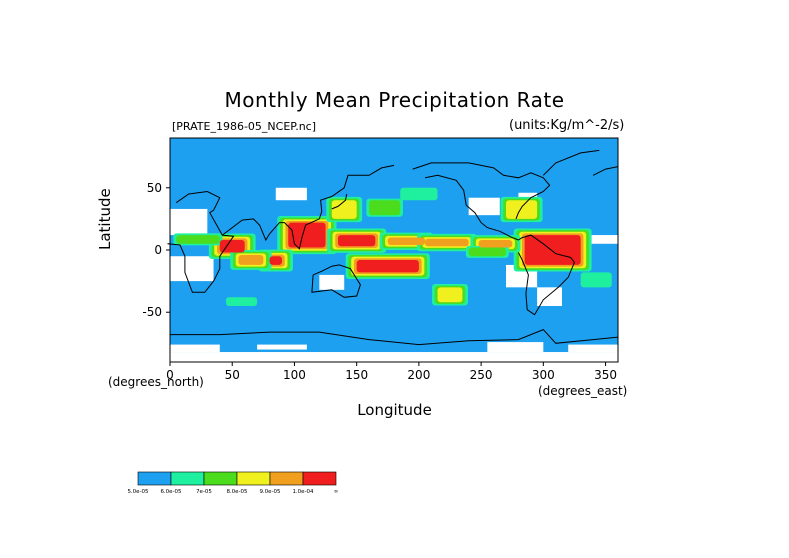 The width and height of the screenshot is (789, 558). I want to click on x-tick-label-1: 50, so click(232, 375).